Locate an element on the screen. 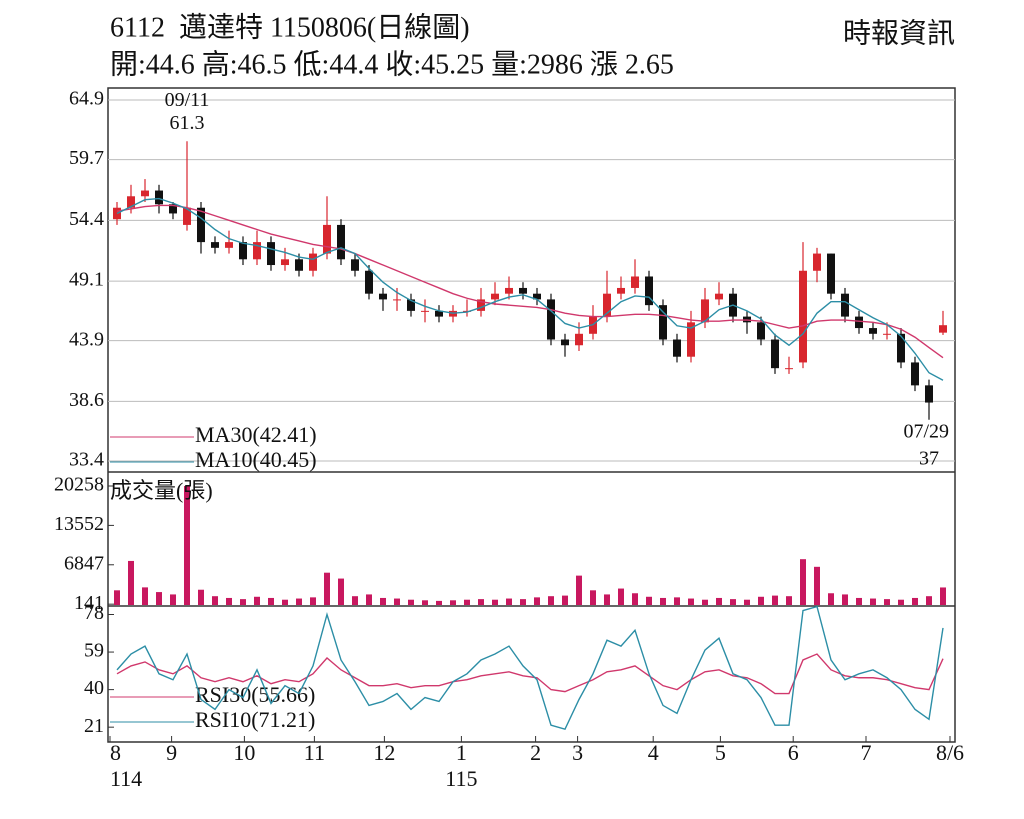 The width and height of the screenshot is (1024, 819). series-line is located at coordinates (530, 674).